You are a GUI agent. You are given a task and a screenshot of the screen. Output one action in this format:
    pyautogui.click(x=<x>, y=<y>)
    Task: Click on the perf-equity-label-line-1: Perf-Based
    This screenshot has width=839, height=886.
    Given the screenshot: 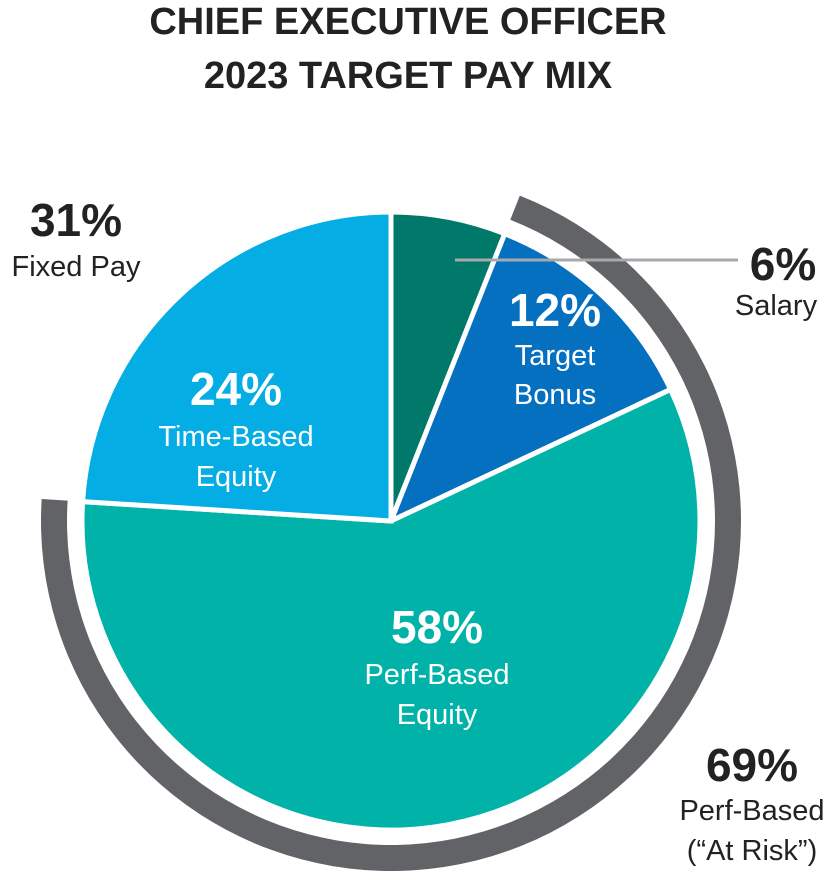 What is the action you would take?
    pyautogui.click(x=436, y=675)
    